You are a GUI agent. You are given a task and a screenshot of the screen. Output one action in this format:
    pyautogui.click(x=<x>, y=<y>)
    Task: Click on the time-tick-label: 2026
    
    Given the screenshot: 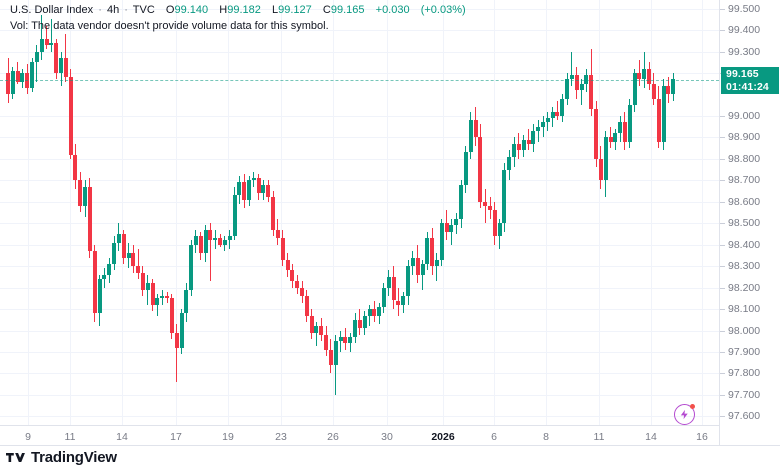 What is the action you would take?
    pyautogui.click(x=443, y=437)
    